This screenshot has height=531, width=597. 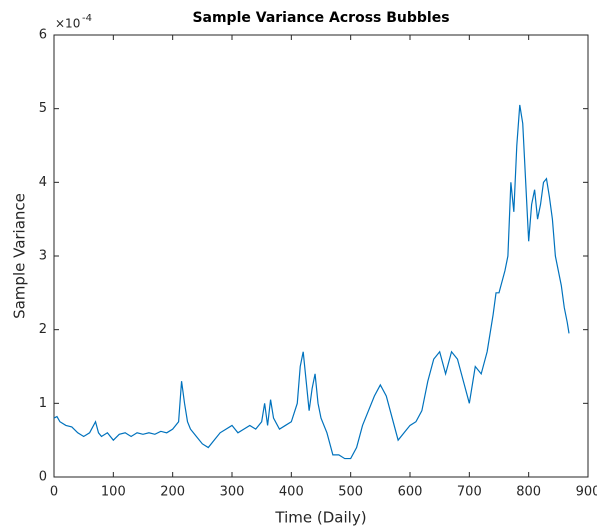 I want to click on y-tick-label: 6, so click(x=43, y=35).